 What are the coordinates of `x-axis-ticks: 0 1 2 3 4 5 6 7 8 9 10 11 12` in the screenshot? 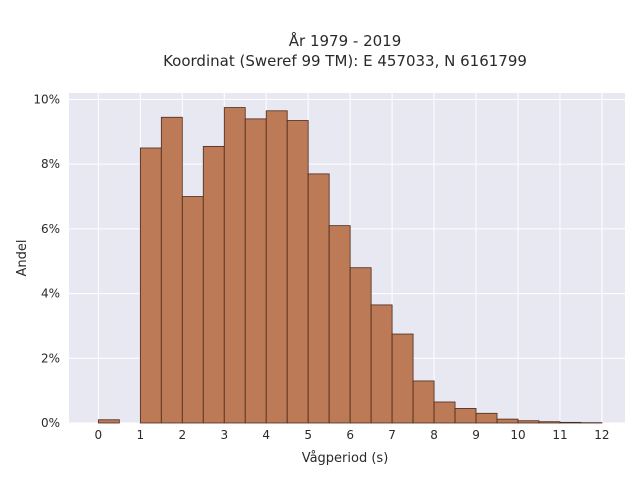 It's located at (352, 435).